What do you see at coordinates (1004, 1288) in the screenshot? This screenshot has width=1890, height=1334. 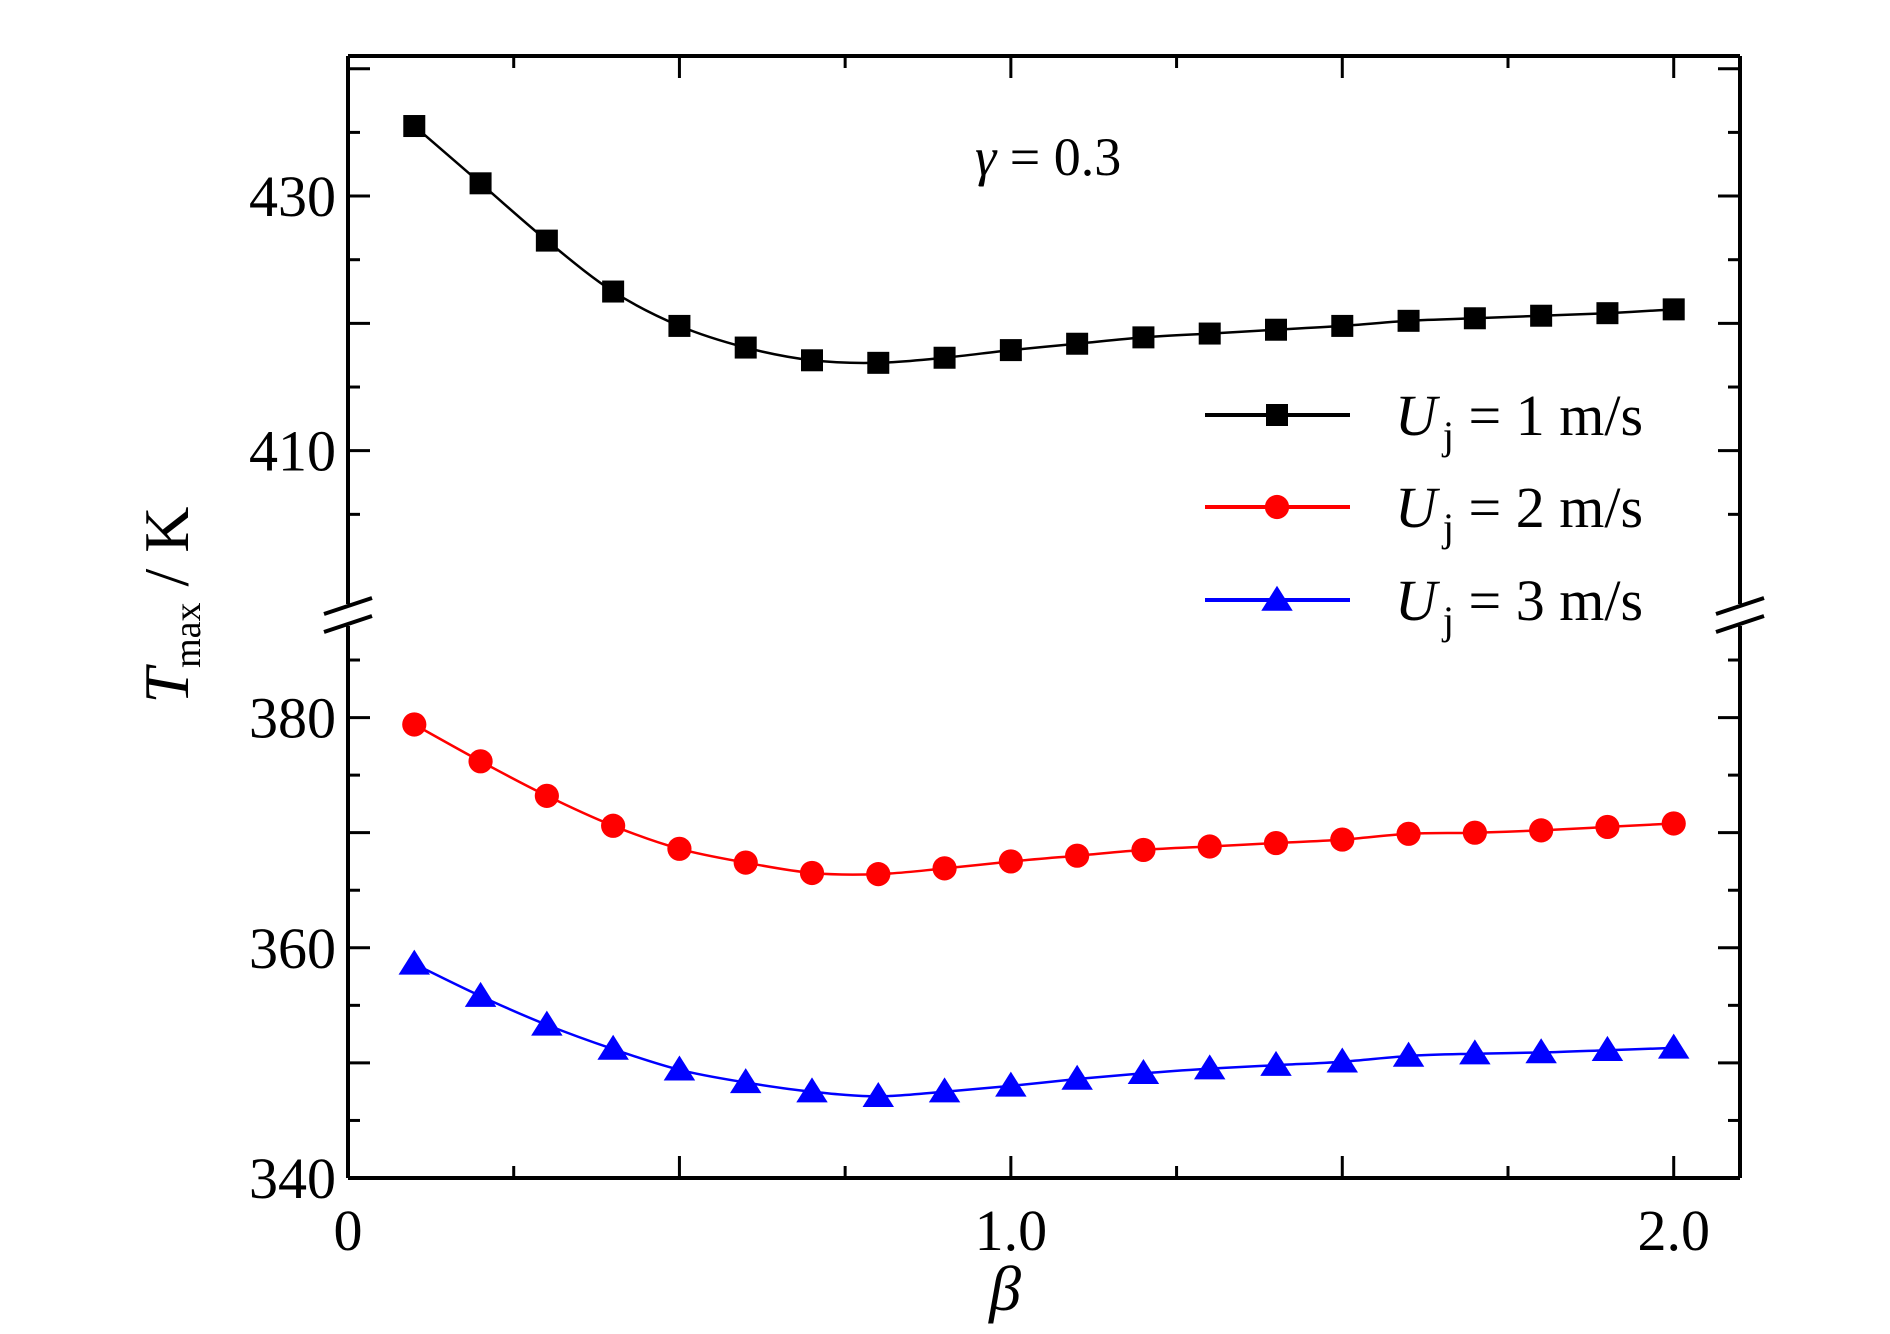 I see `x-axis-title: β` at bounding box center [1004, 1288].